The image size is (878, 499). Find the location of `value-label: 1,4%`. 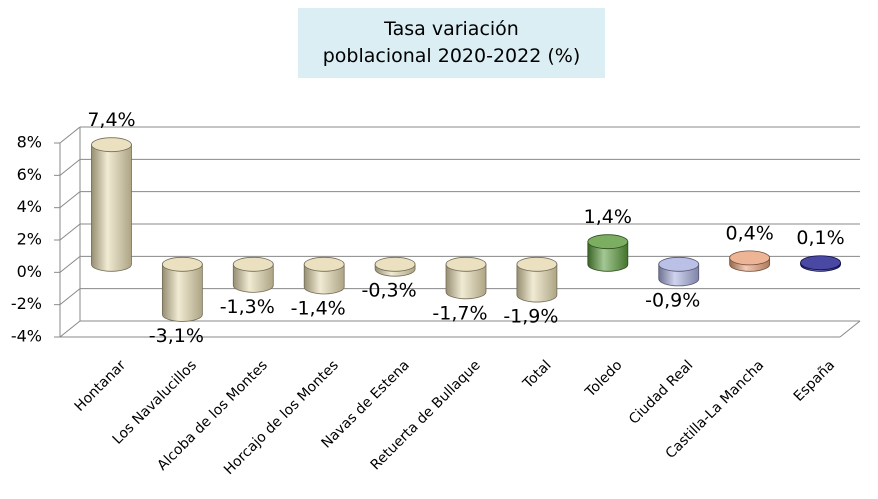

value-label: 1,4% is located at coordinates (608, 217).